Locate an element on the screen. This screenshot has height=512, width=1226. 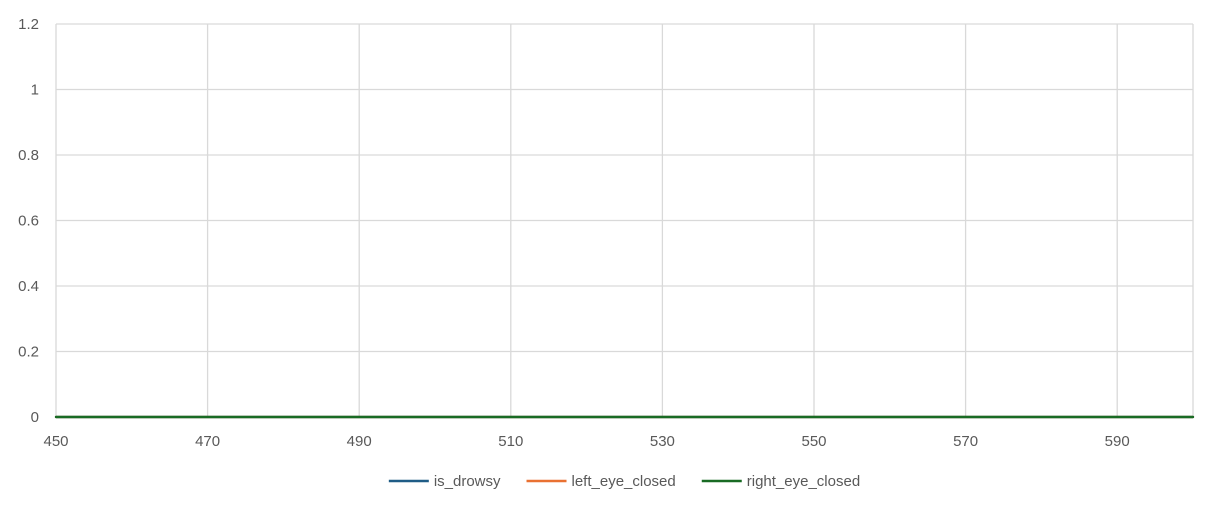
legend-item-left-eye-closed: left_eye_closed is located at coordinates (601, 481).